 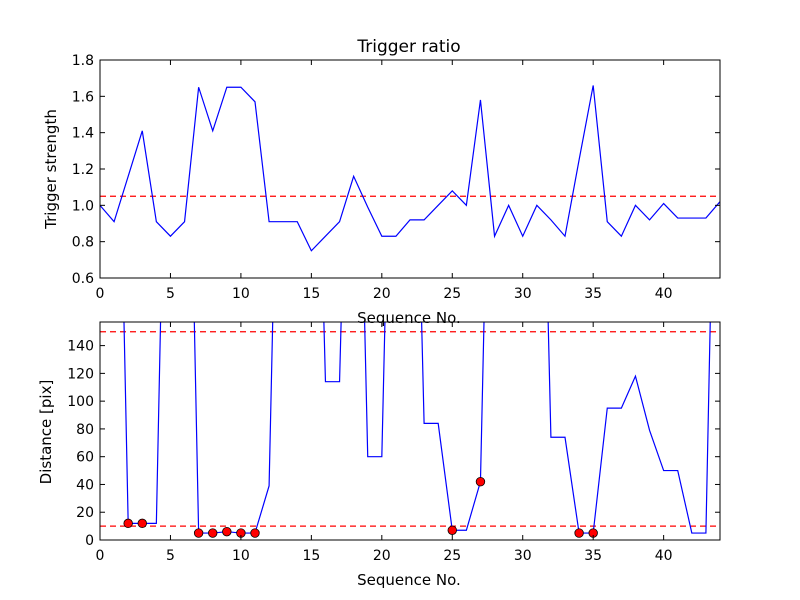 What do you see at coordinates (409, 580) in the screenshot?
I see `bottom-x-axis-label: Sequence No.` at bounding box center [409, 580].